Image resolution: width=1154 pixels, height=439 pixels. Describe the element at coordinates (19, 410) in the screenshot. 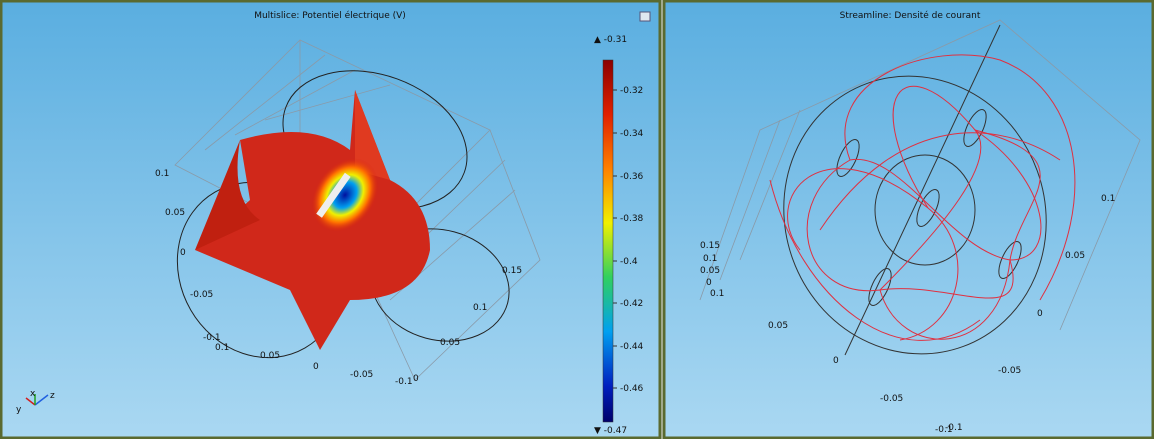

I see `triad-label: y` at that location.